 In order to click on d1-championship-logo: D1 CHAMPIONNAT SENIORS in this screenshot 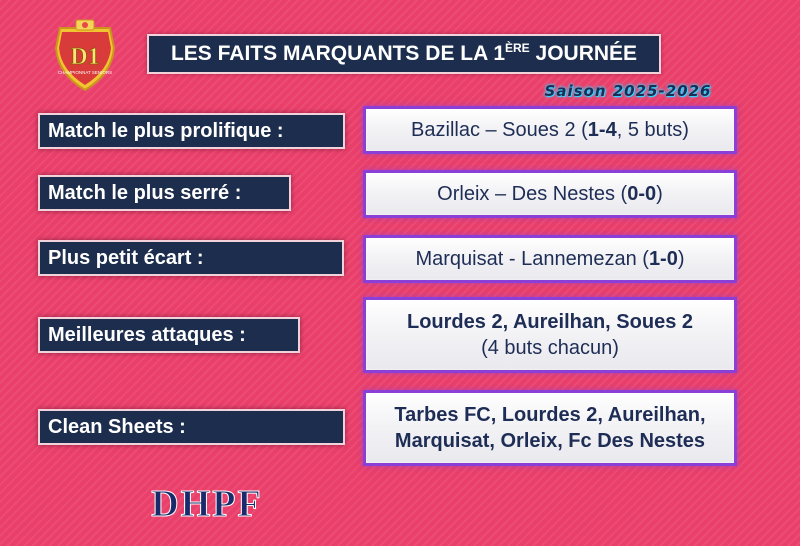, I will do `click(85, 55)`.